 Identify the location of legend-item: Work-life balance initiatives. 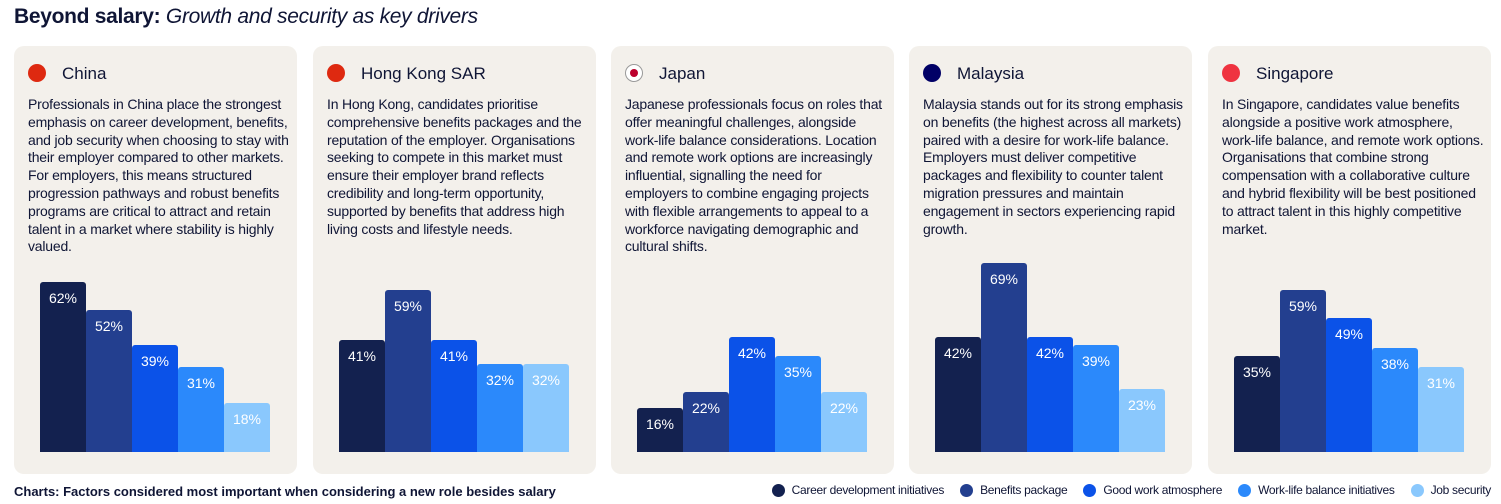
(1316, 490).